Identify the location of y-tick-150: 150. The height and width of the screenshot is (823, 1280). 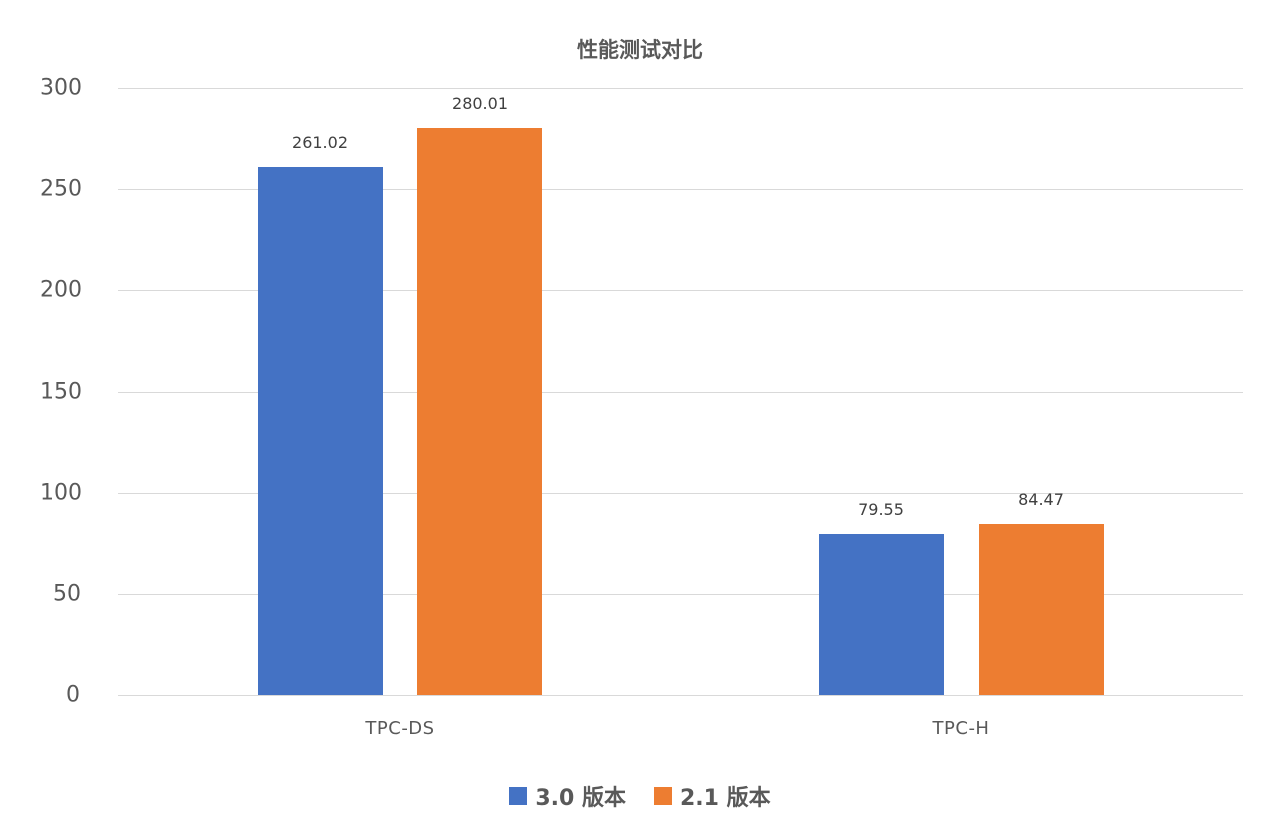
(61, 392).